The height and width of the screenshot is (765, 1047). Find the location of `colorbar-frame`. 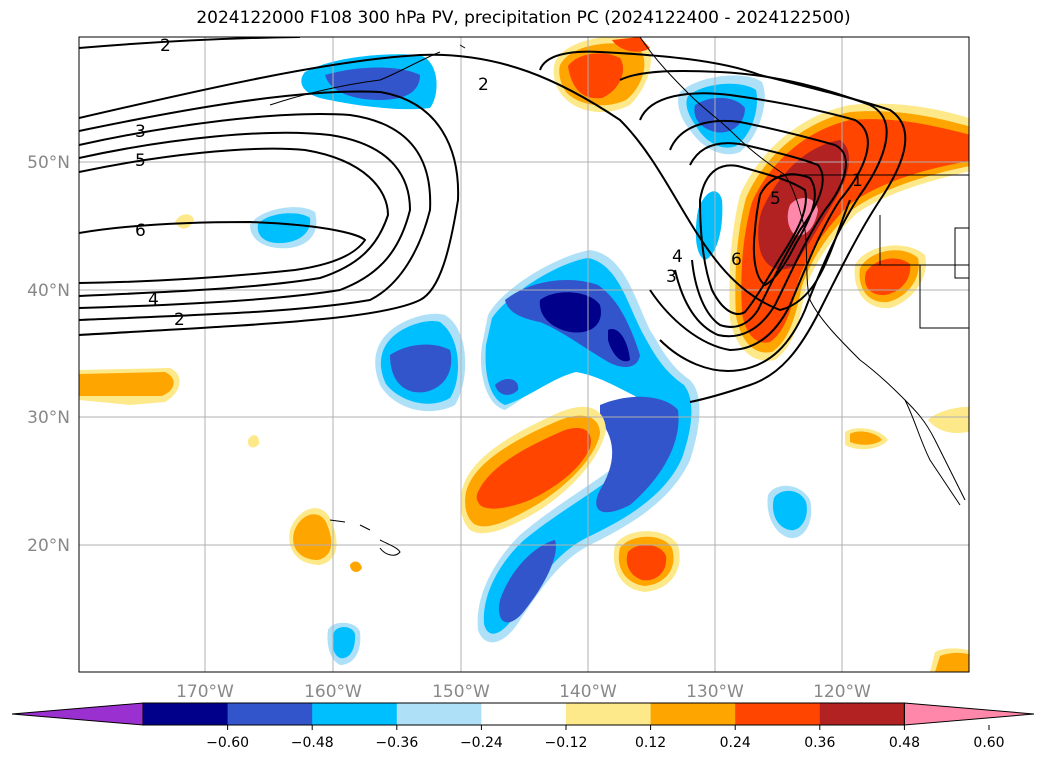

colorbar-frame is located at coordinates (523, 714).